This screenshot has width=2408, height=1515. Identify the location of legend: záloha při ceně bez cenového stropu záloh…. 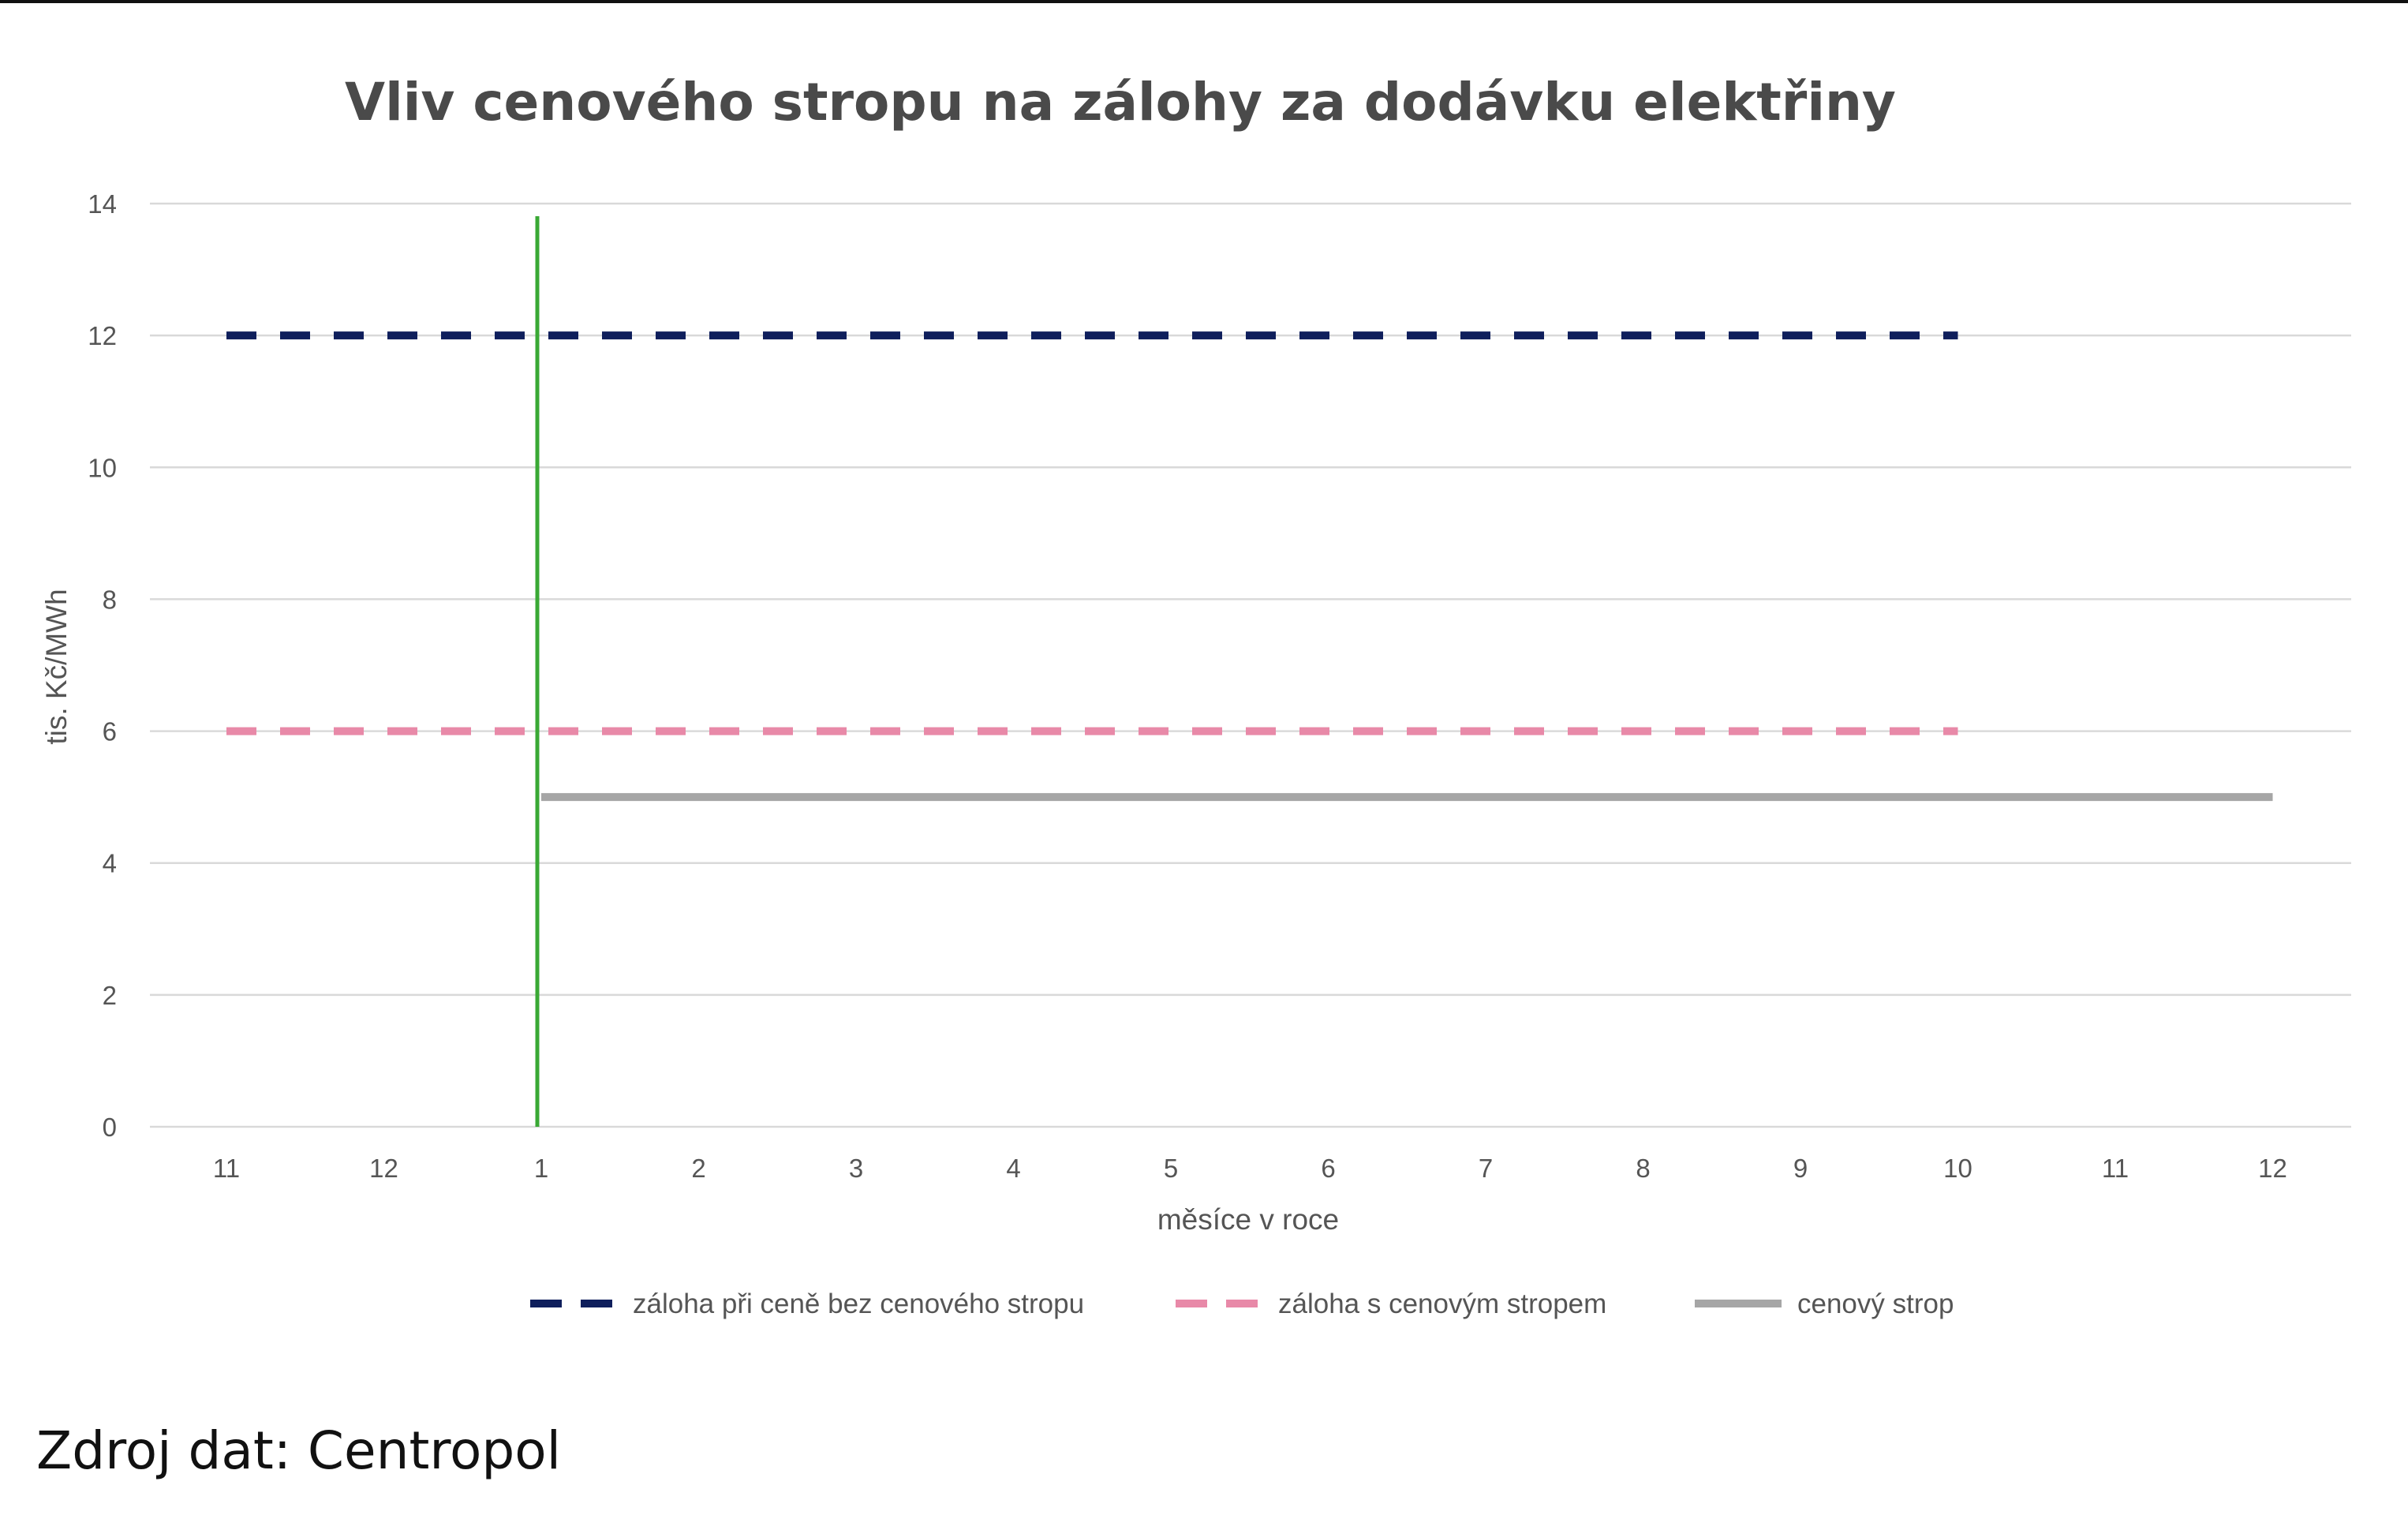
(1242, 1304).